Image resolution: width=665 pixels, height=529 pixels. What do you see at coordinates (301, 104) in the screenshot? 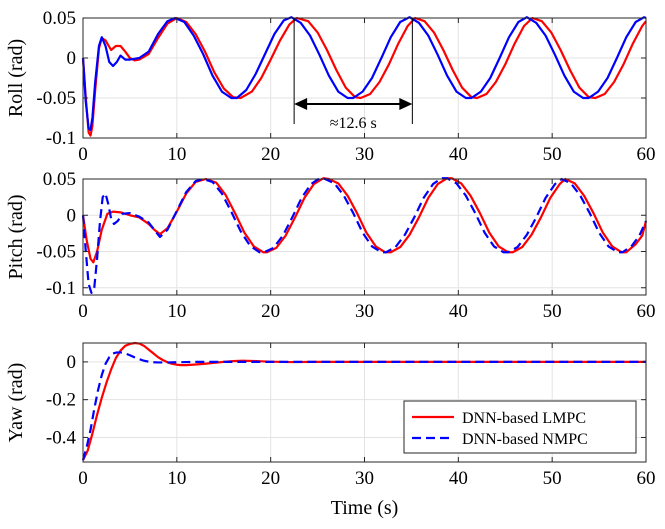
I see `annotation-arrow-head-left` at bounding box center [301, 104].